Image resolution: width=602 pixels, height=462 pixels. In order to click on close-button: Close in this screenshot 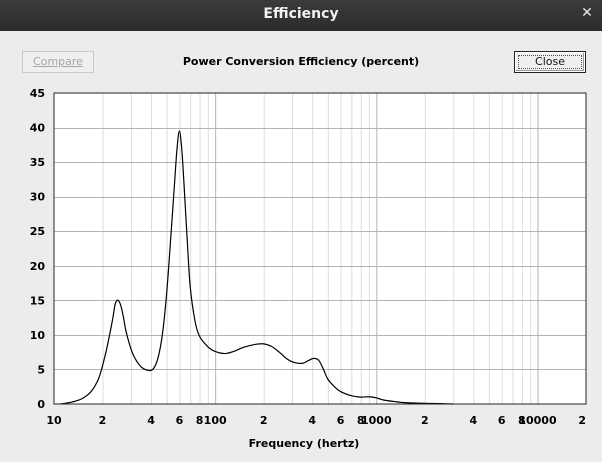, I will do `click(550, 62)`.